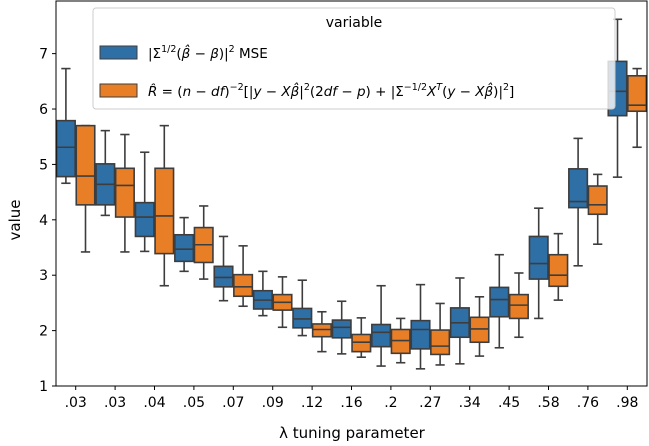 The image size is (649, 446). Describe the element at coordinates (43, 165) in the screenshot. I see `y-tick-label: 5` at that location.